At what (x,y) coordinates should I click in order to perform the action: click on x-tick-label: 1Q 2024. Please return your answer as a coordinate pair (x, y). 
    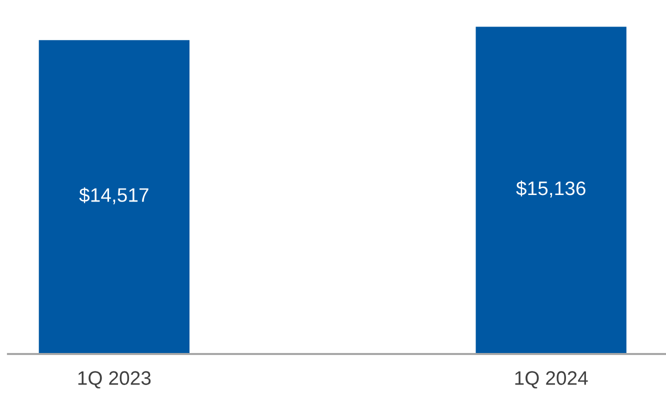
    Looking at the image, I should click on (551, 379).